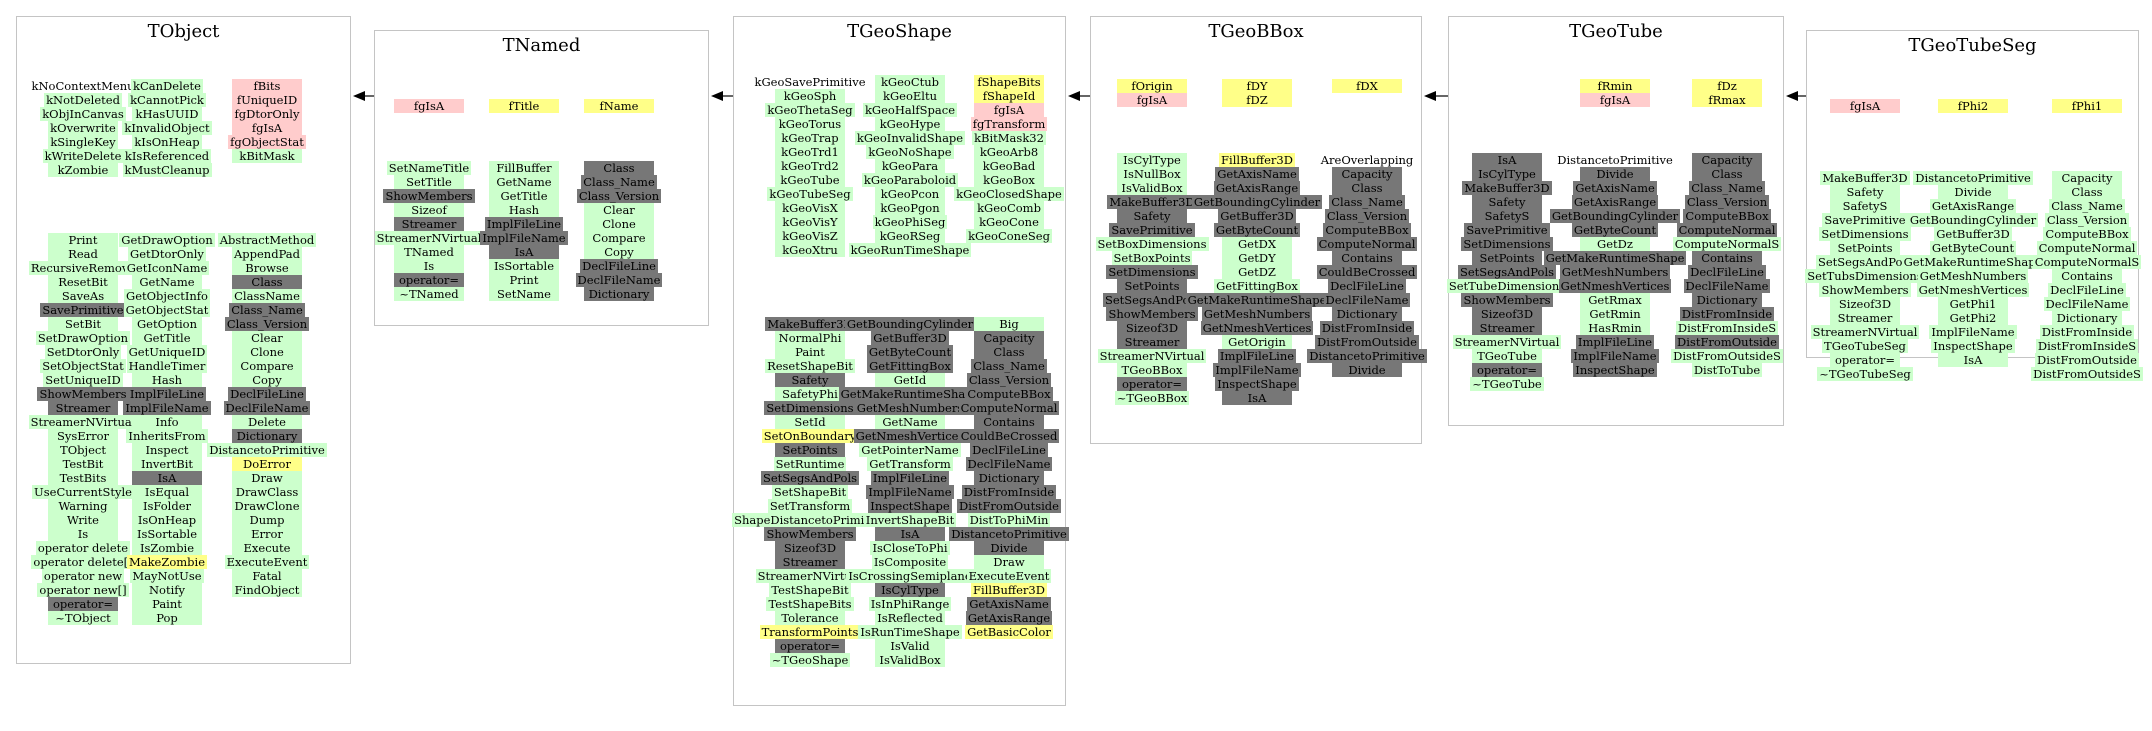 The height and width of the screenshot is (731, 2152). Describe the element at coordinates (83, 436) in the screenshot. I see `class-member: SysError` at that location.